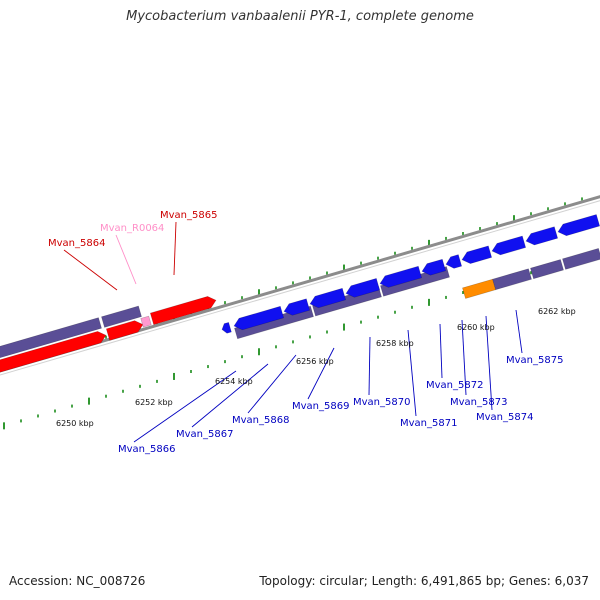 The height and width of the screenshot is (600, 600). I want to click on gene-label-mvan_5871: Mvan_5871, so click(428, 423).